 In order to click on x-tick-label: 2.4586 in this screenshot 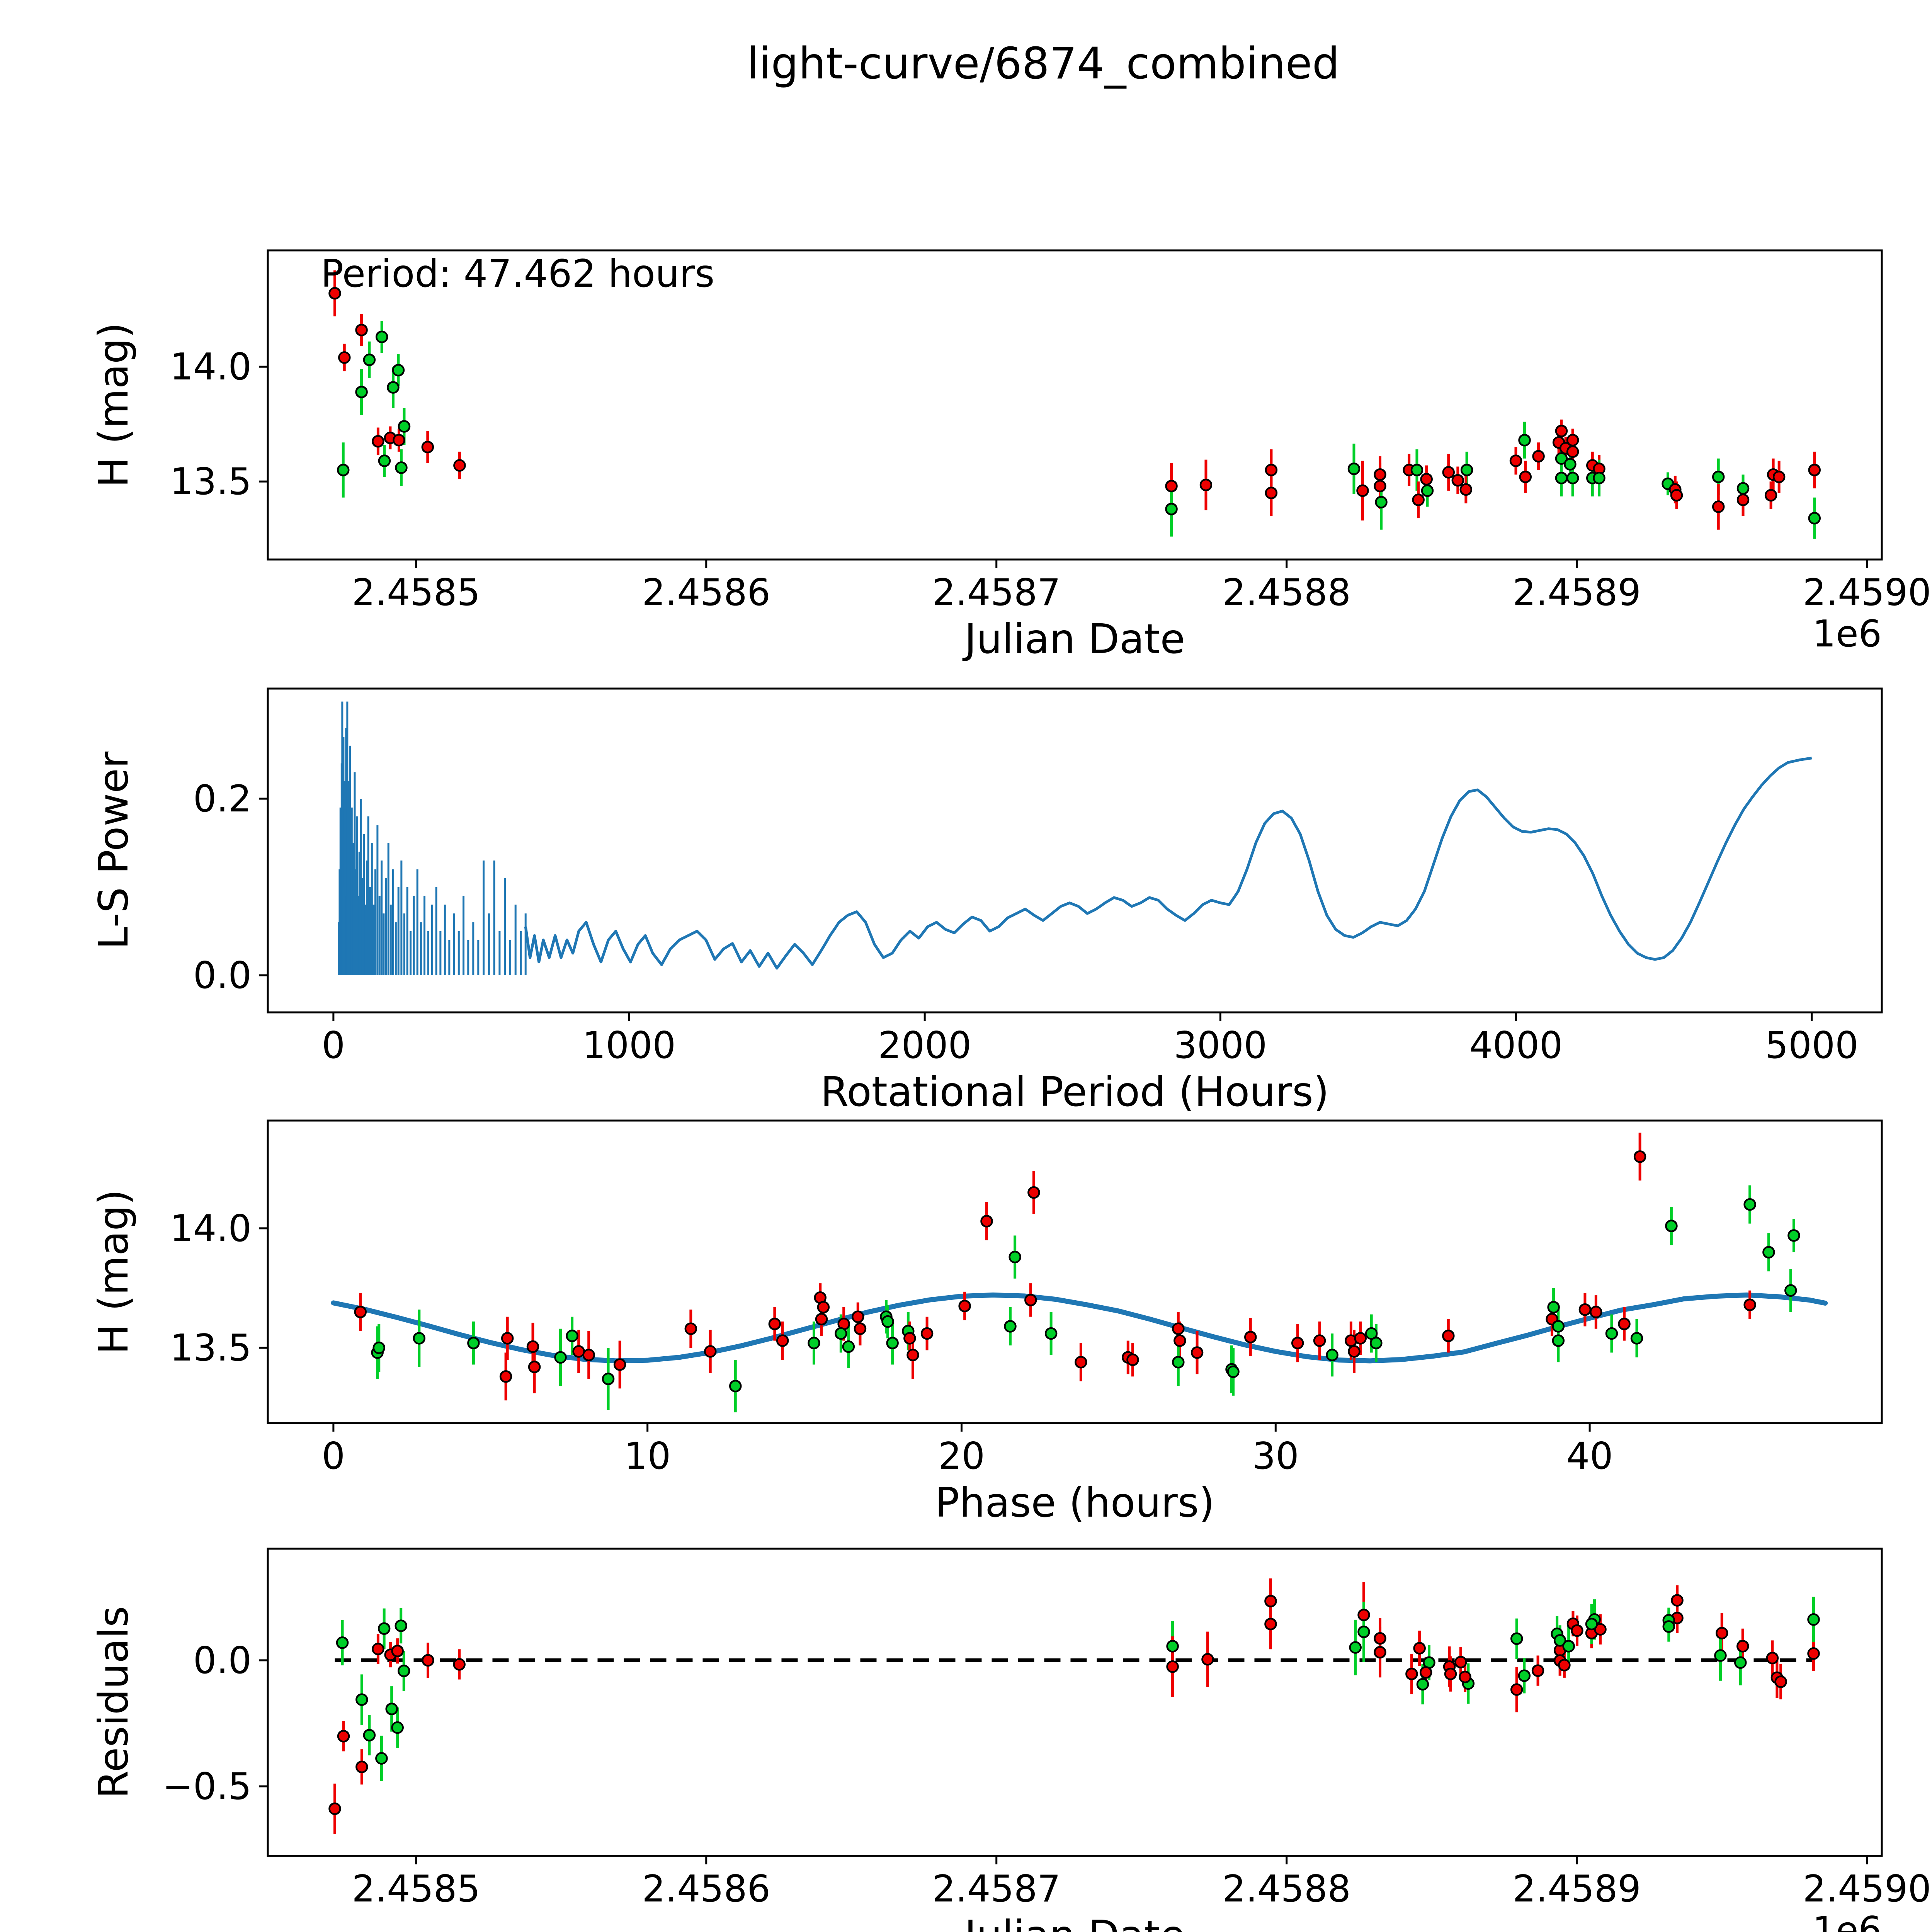, I will do `click(706, 592)`.